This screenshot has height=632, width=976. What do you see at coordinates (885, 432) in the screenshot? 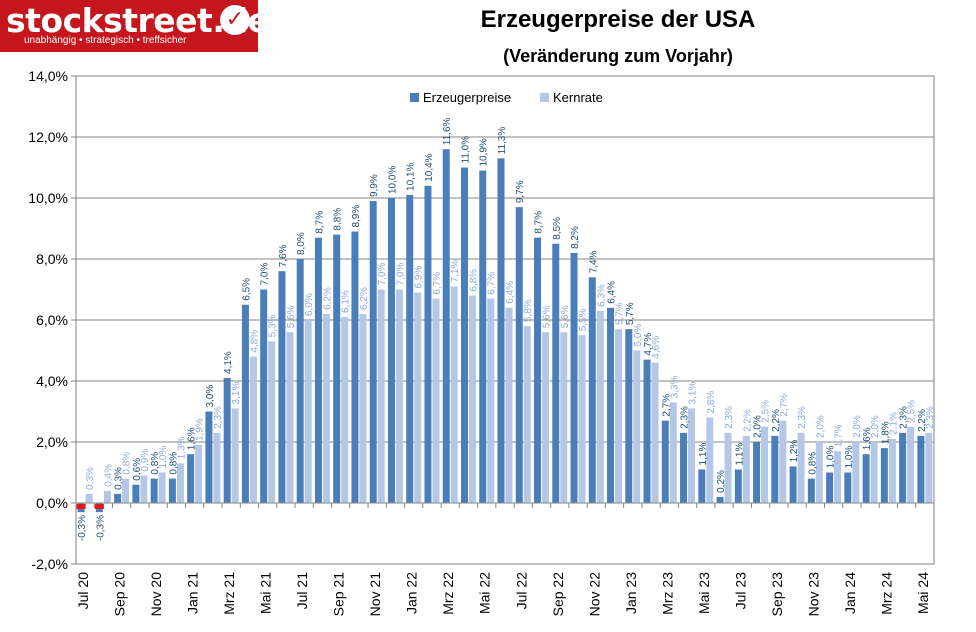
I see `data-label-erzeugerpreise: 1,8%` at bounding box center [885, 432].